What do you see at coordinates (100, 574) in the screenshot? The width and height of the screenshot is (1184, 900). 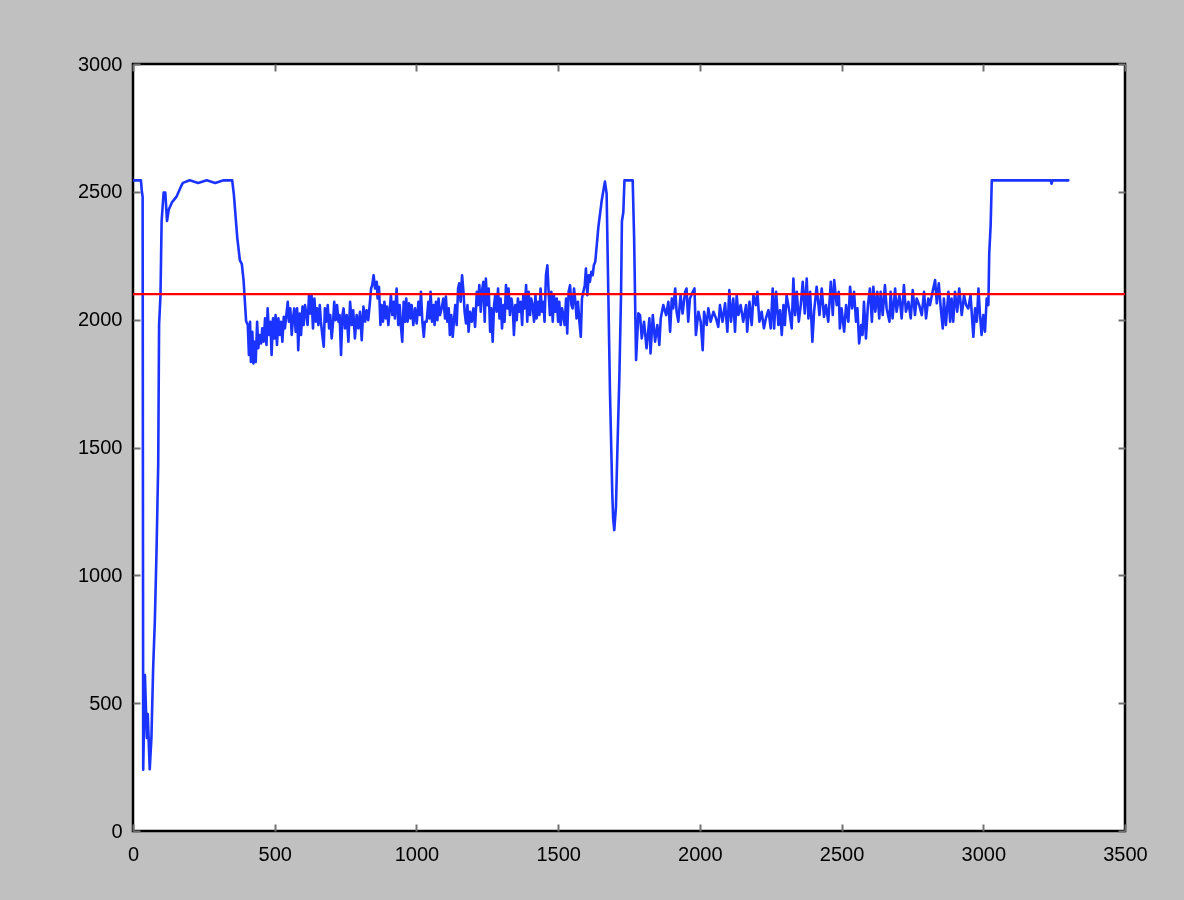 I see `y-tick-label: 1000` at bounding box center [100, 574].